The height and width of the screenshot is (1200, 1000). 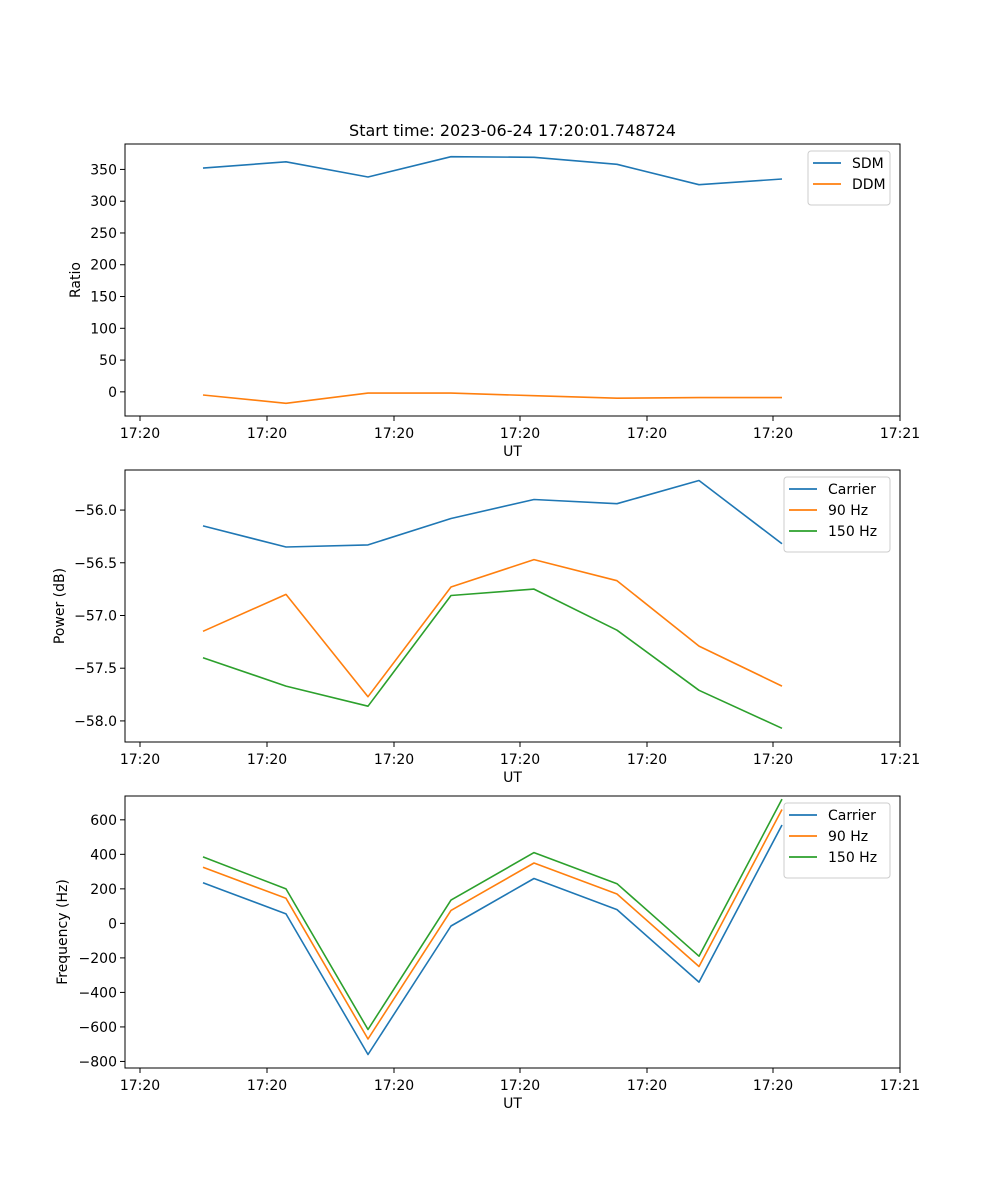 What do you see at coordinates (103, 234) in the screenshot?
I see `y-tick-label: 250` at bounding box center [103, 234].